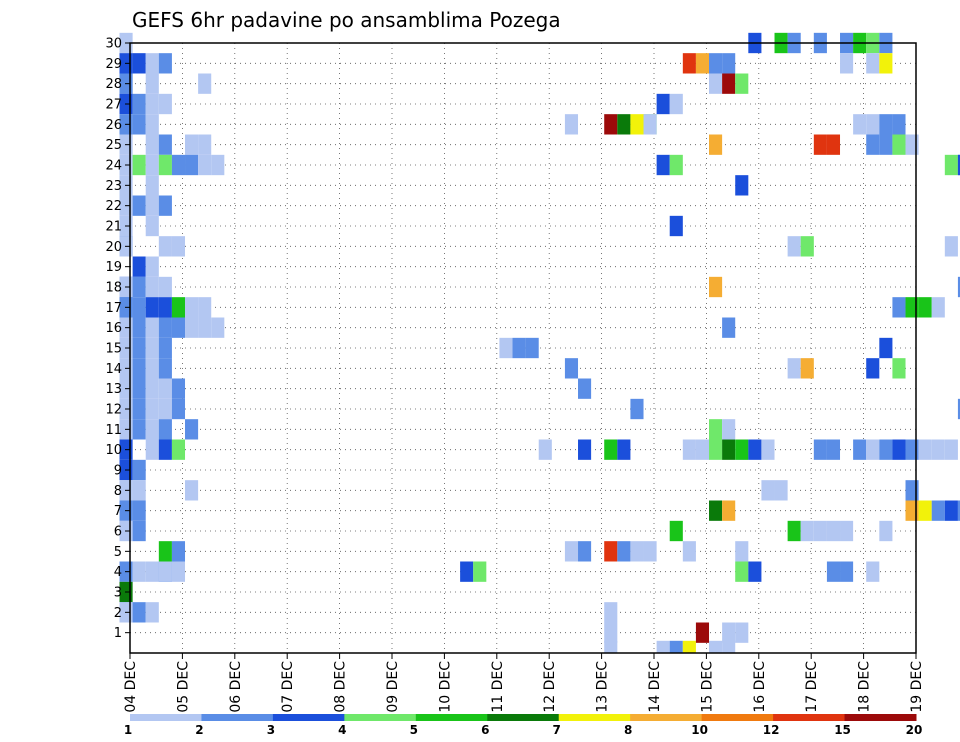  Describe the element at coordinates (498, 687) in the screenshot. I see `x-tick-label: 11 DEC` at that location.